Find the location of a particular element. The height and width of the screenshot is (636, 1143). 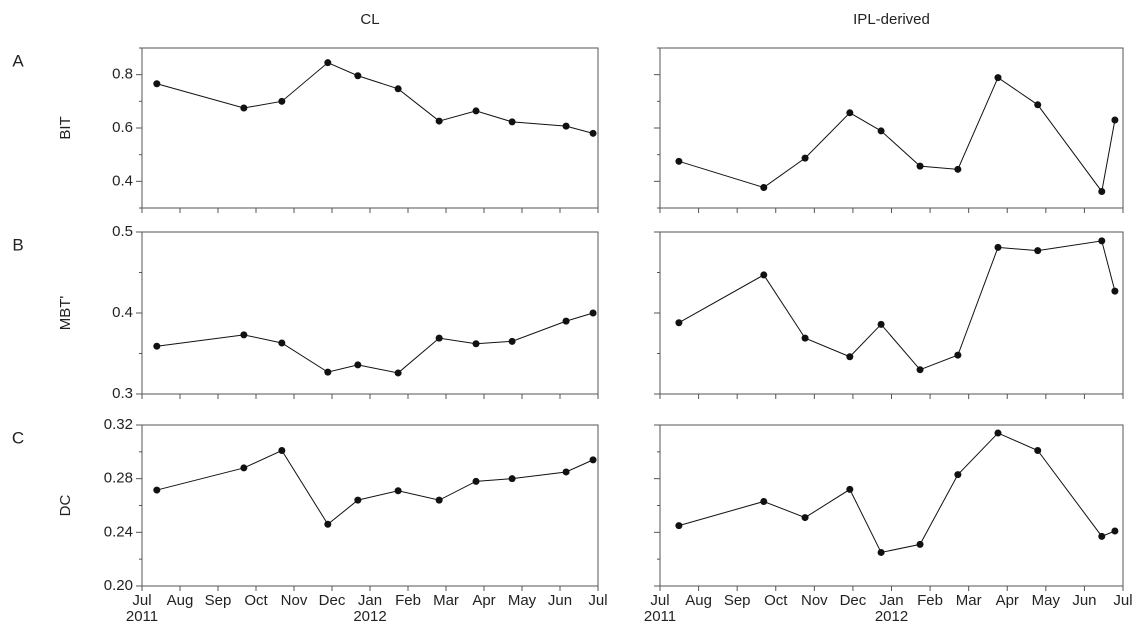

y-tick-label: 0.32 is located at coordinates (118, 424).